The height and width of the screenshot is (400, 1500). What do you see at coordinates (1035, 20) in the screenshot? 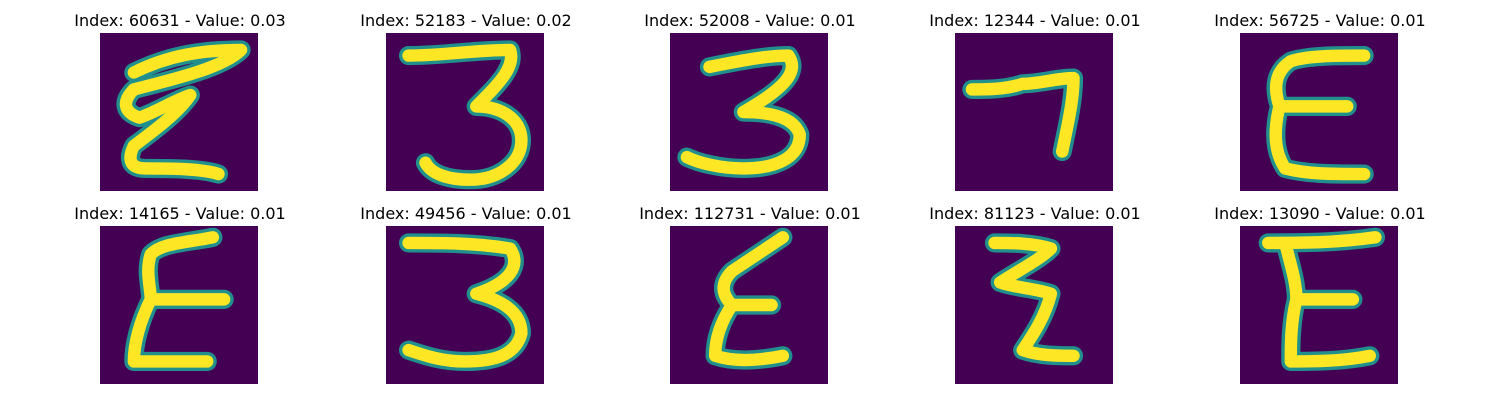
I see `panel-title: Index: 12344 - Value: 0.01` at bounding box center [1035, 20].